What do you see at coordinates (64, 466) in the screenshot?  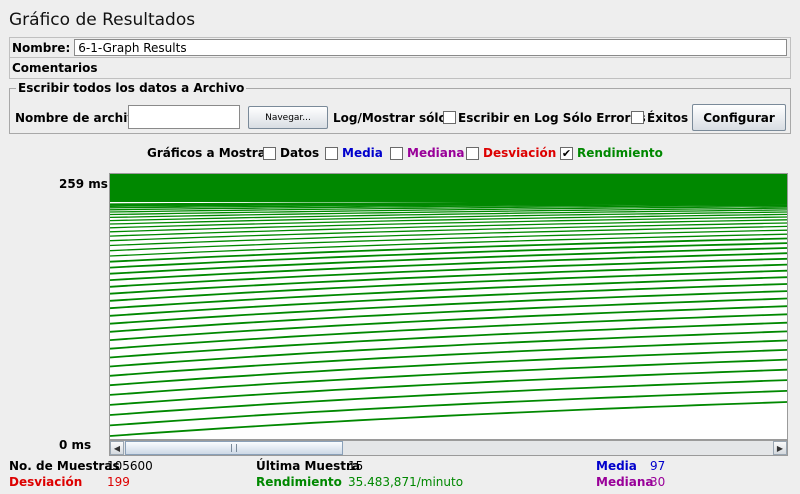 I see `samples-label: No. de Muestras` at bounding box center [64, 466].